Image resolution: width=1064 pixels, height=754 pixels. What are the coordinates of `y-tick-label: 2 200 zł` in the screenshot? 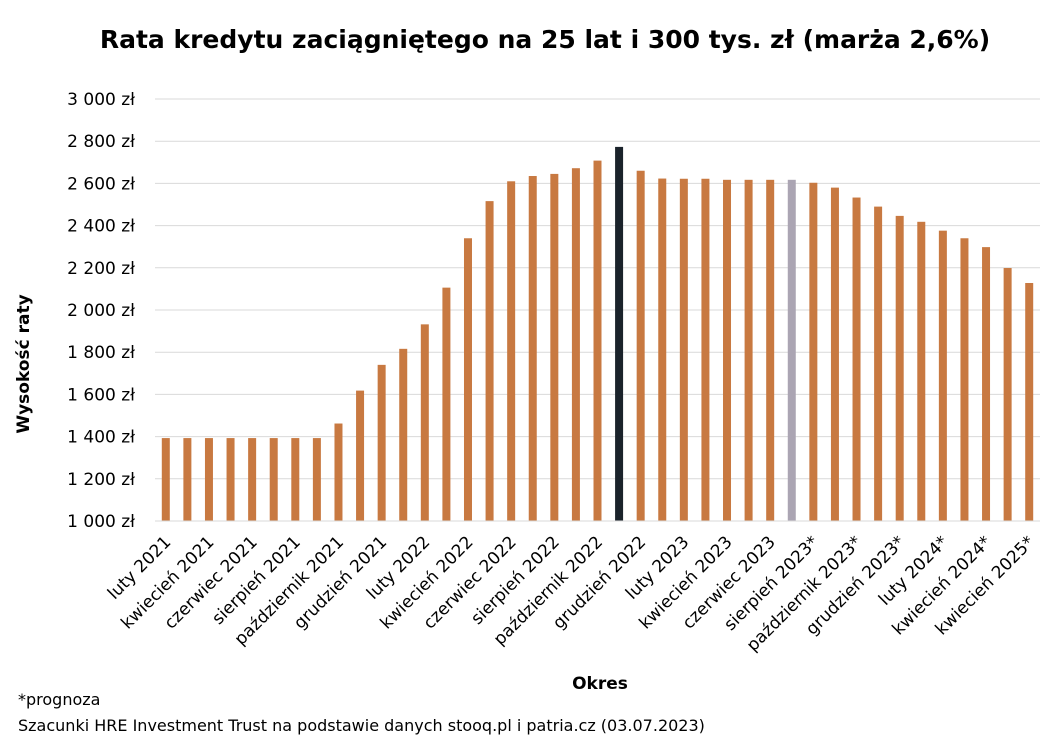 It's located at (101, 269).